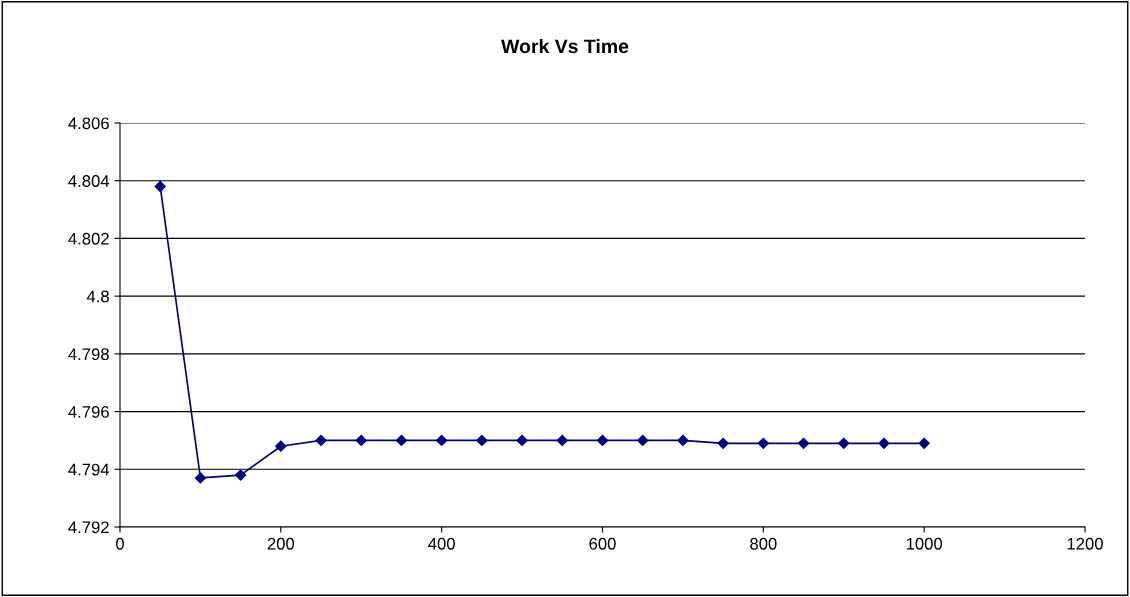 Image resolution: width=1130 pixels, height=597 pixels. Describe the element at coordinates (89, 469) in the screenshot. I see `y-tick-label: 4.794` at that location.